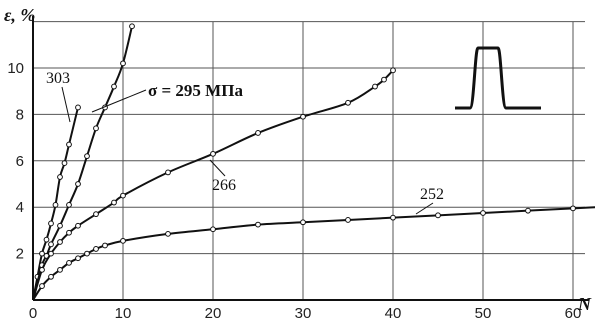 The width and height of the screenshot is (595, 322). I want to click on loading-cycle-pulse-icon, so click(498, 78).